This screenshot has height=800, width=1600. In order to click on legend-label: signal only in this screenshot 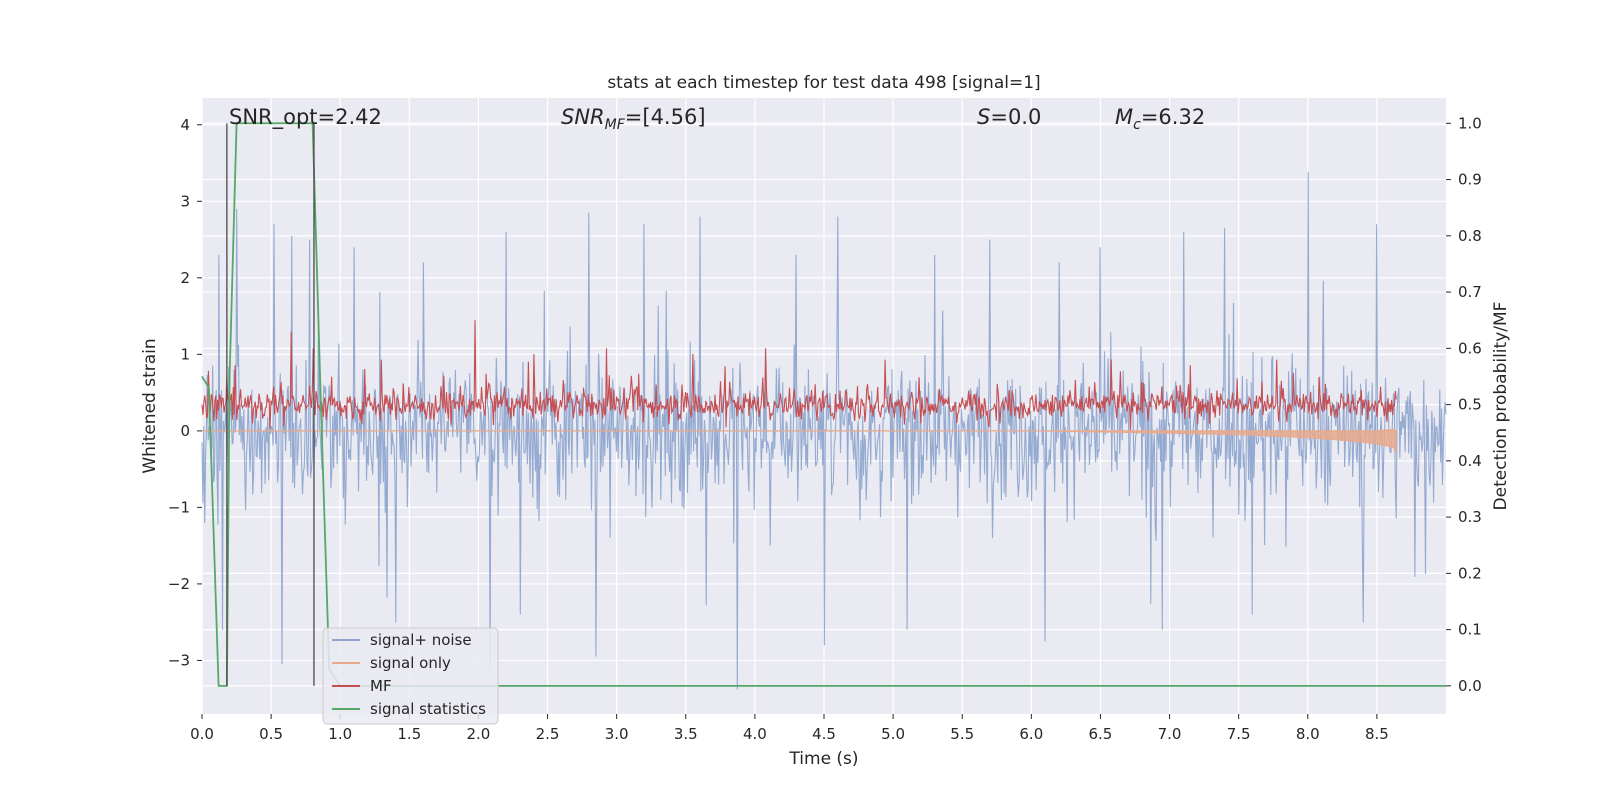, I will do `click(410, 663)`.